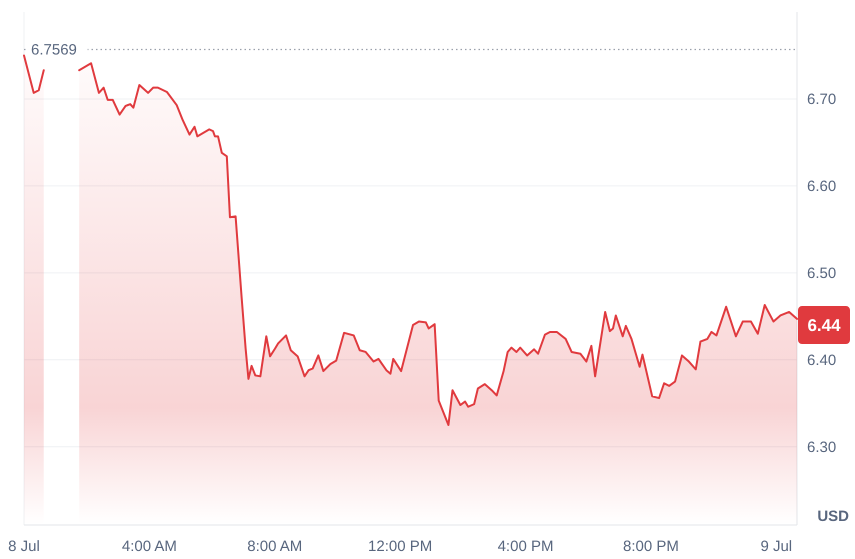  I want to click on x-tick-label: 8:00 AM, so click(274, 546).